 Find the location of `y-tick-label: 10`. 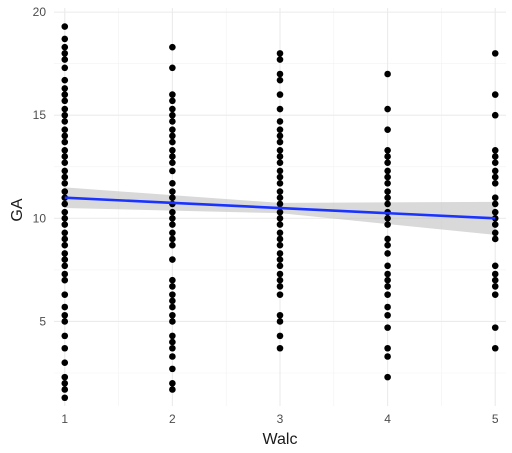

y-tick-label: 10 is located at coordinates (40, 218).